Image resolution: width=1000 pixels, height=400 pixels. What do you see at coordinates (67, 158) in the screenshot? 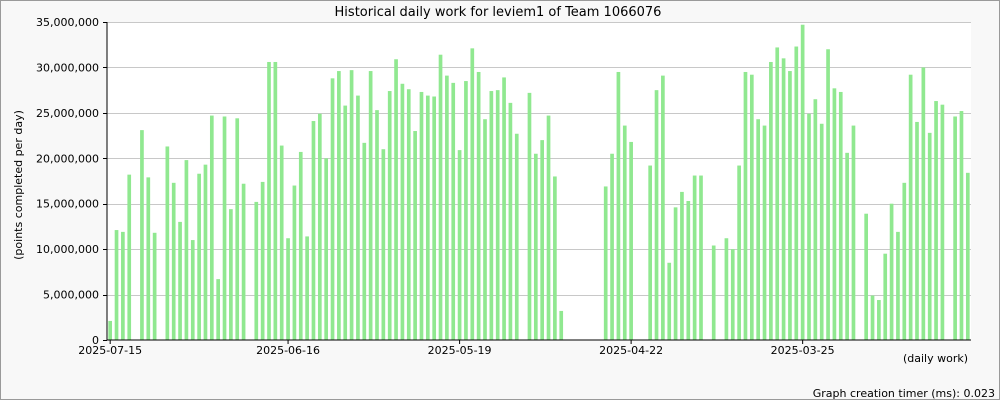
I see `y-tick-label: 20,000,000` at bounding box center [67, 158].